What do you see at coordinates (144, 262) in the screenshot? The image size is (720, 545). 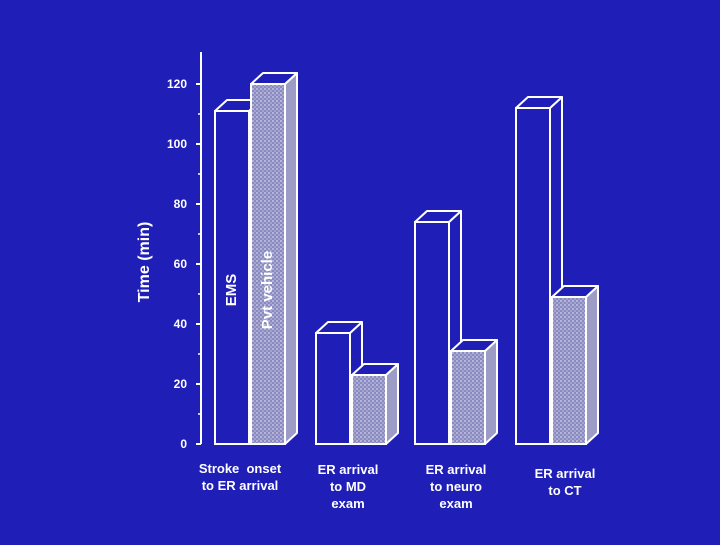 I see `y-axis-title: Time (min)` at bounding box center [144, 262].